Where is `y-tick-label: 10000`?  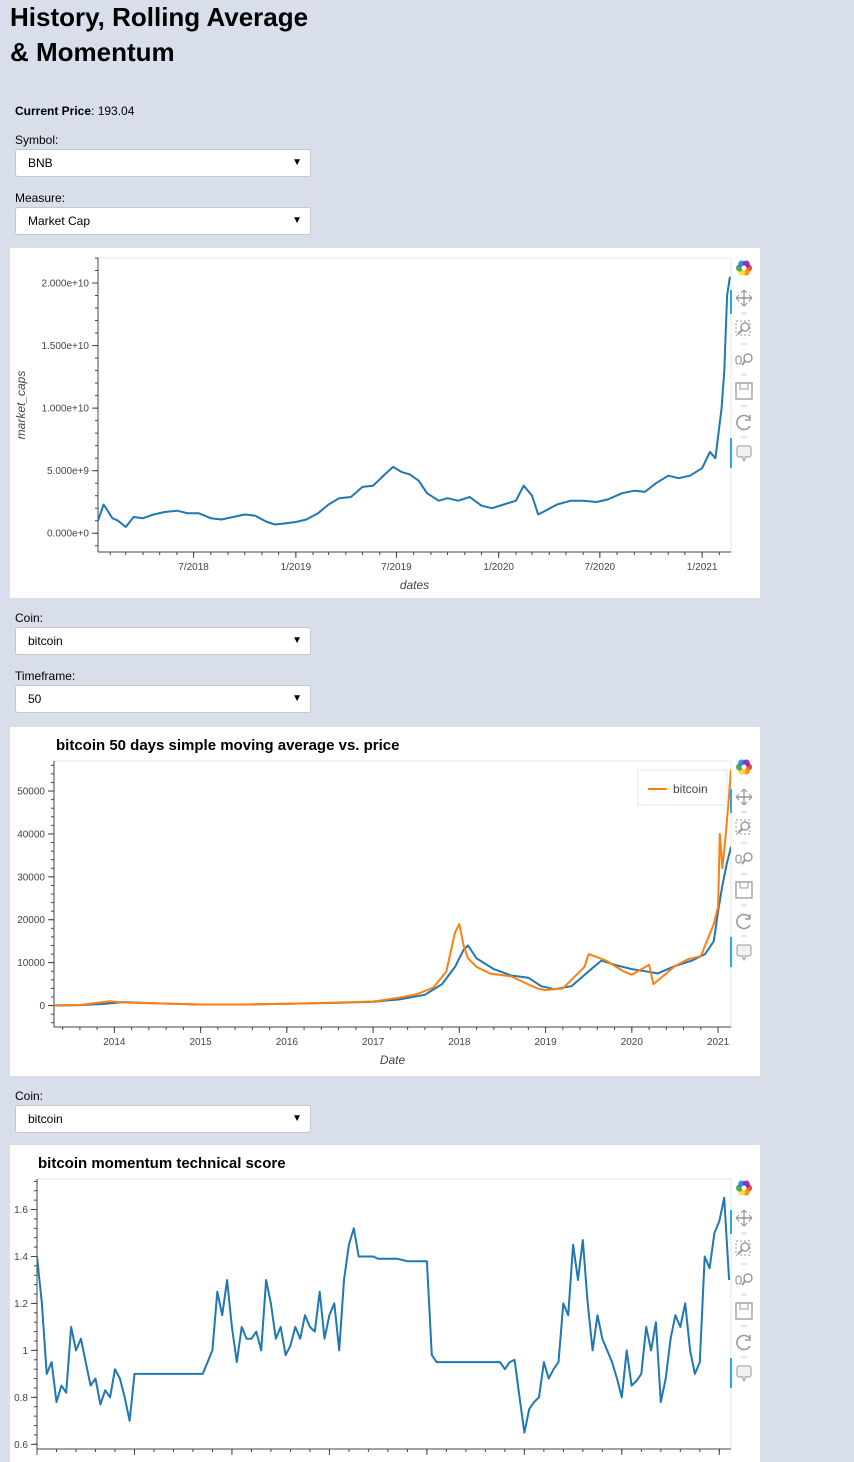 y-tick-label: 10000 is located at coordinates (31, 963).